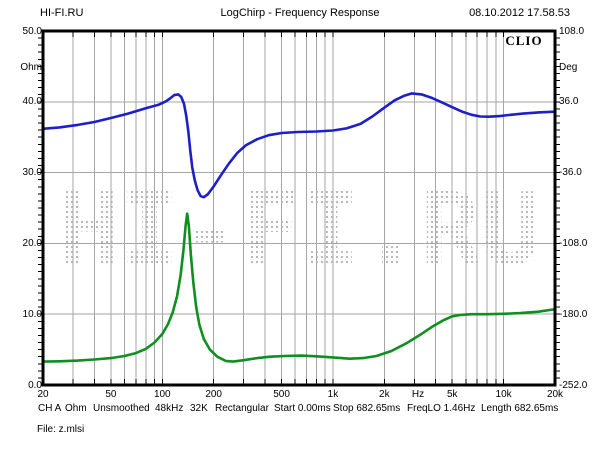 The image size is (600, 450). I want to click on header-site-label: HI-FI.RU, so click(62, 13).